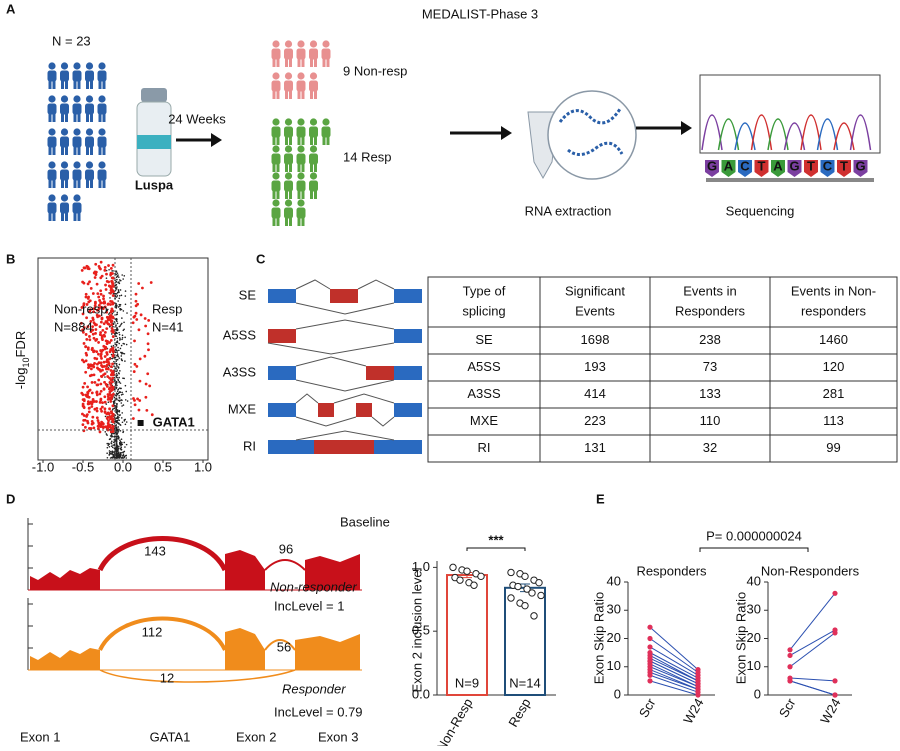  Describe the element at coordinates (123, 466) in the screenshot. I see `x-tick-label: 0.0` at that location.